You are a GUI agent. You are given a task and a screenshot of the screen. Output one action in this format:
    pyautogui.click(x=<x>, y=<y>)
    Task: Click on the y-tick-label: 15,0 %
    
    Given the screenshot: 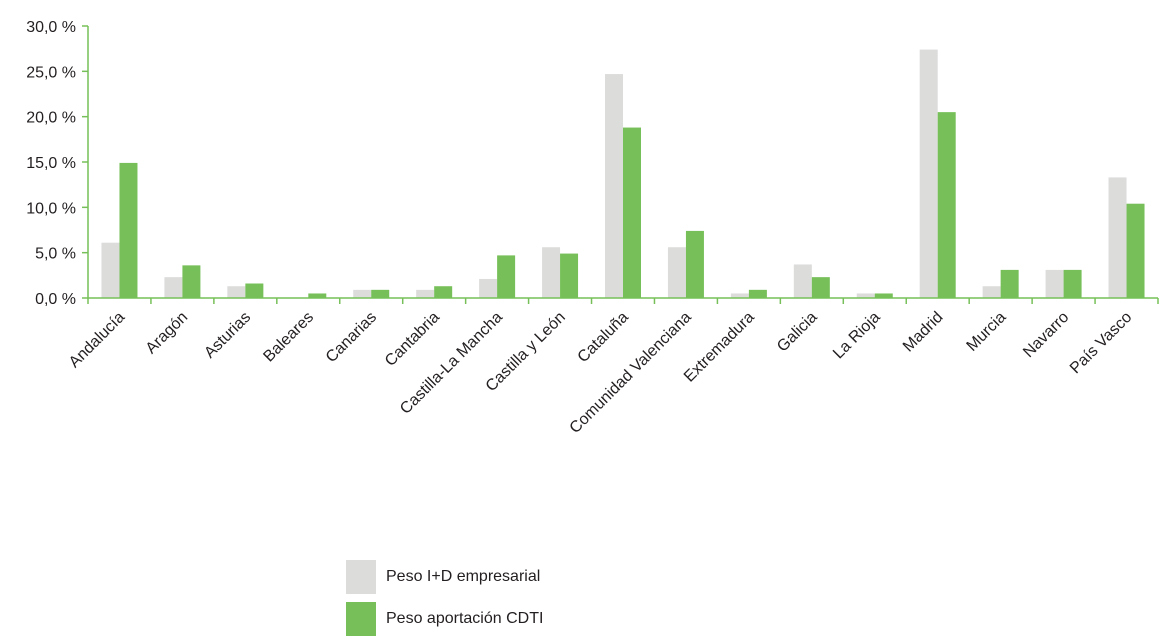 What is the action you would take?
    pyautogui.click(x=51, y=163)
    